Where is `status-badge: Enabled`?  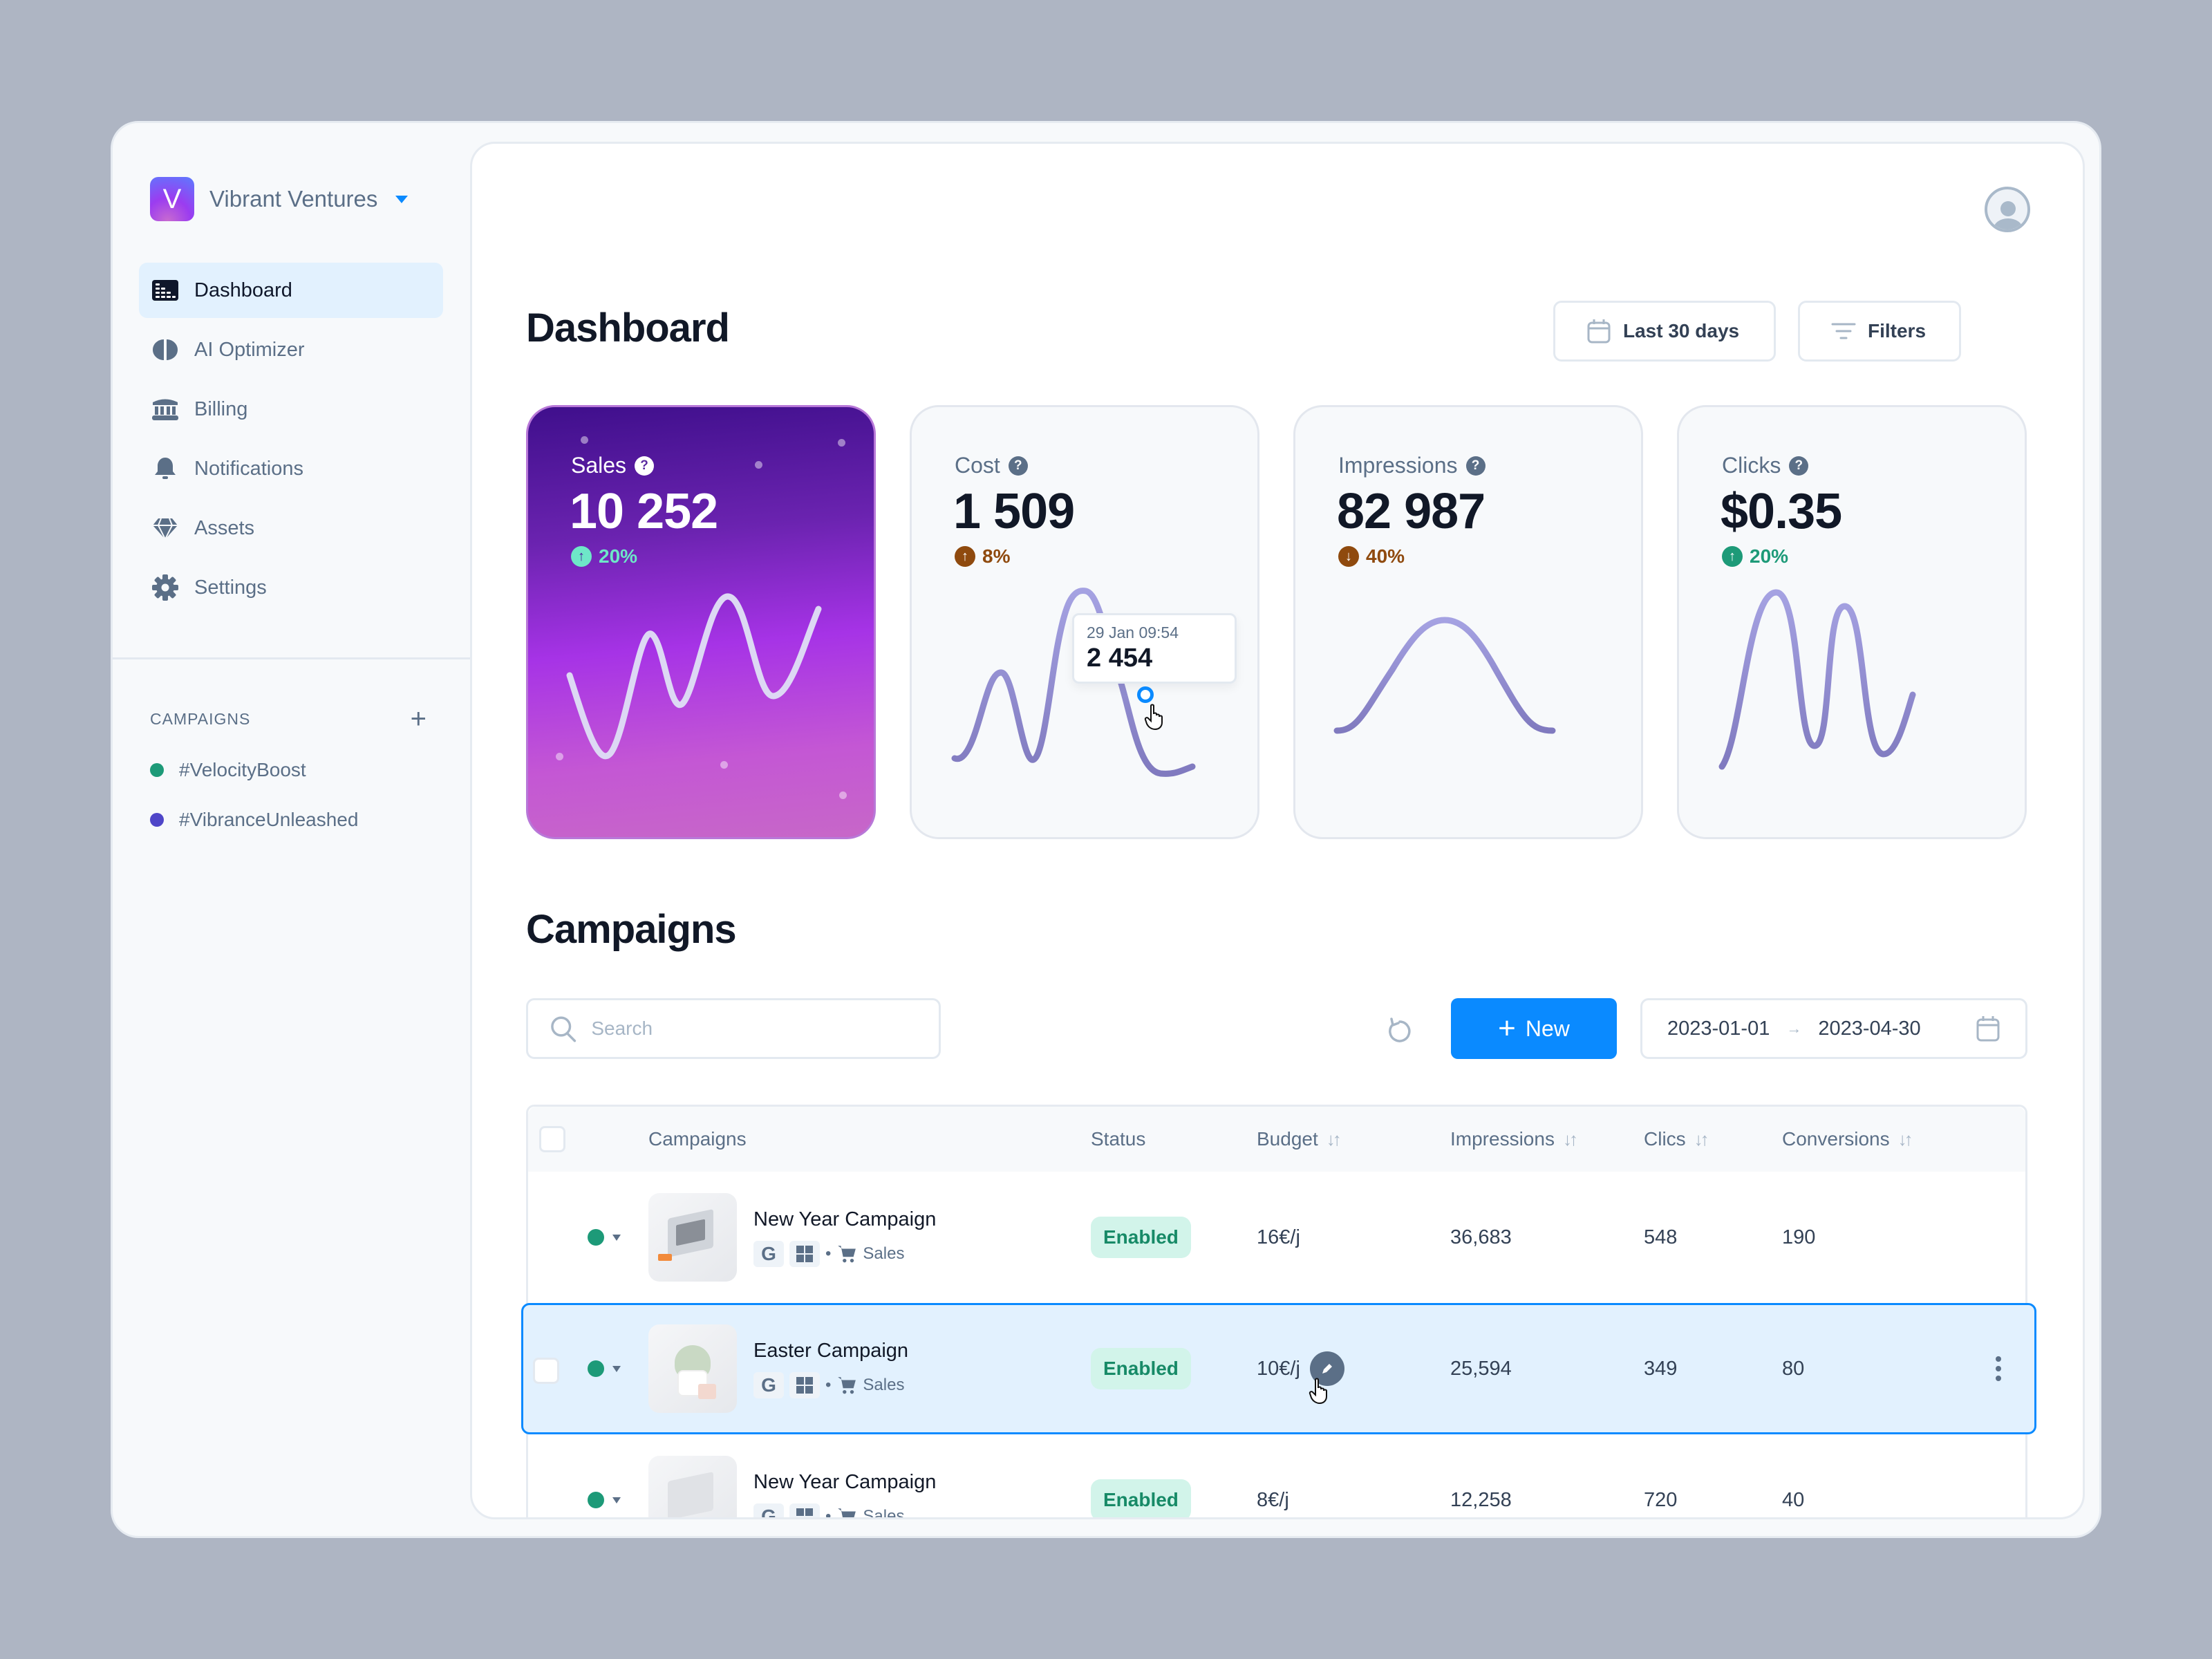 status-badge: Enabled is located at coordinates (1141, 1368).